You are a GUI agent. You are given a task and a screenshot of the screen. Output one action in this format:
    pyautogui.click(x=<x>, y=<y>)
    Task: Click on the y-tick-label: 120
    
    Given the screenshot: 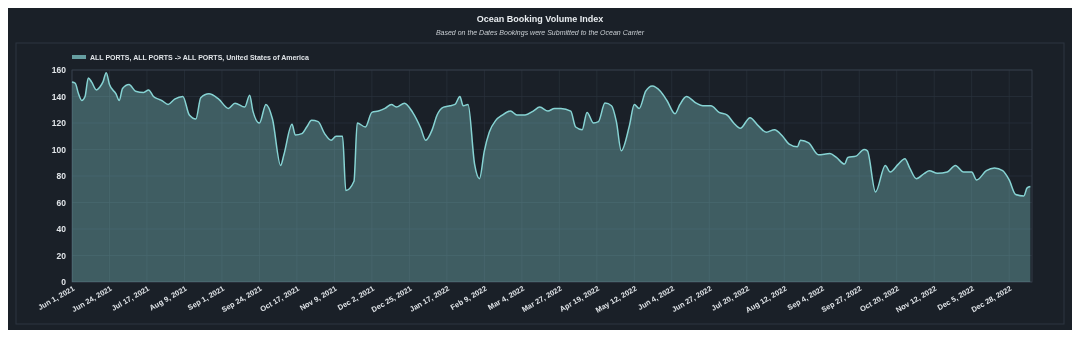 What is the action you would take?
    pyautogui.click(x=59, y=123)
    